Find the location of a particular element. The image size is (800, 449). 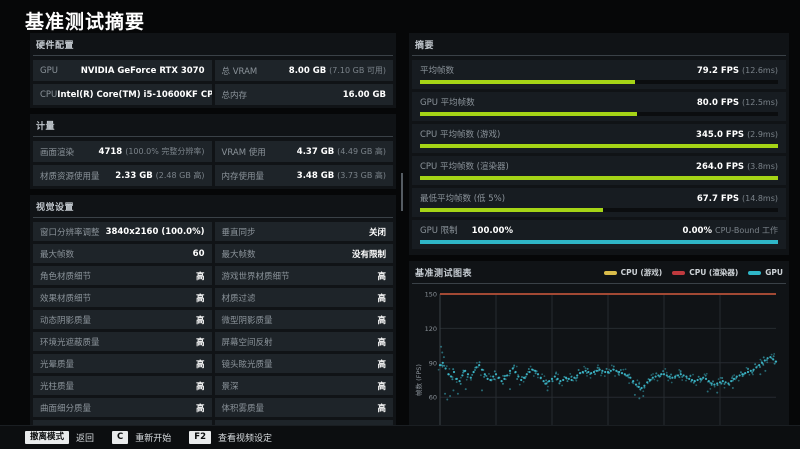

setting-cell: 微型阴影质量 高 is located at coordinates (303, 319).